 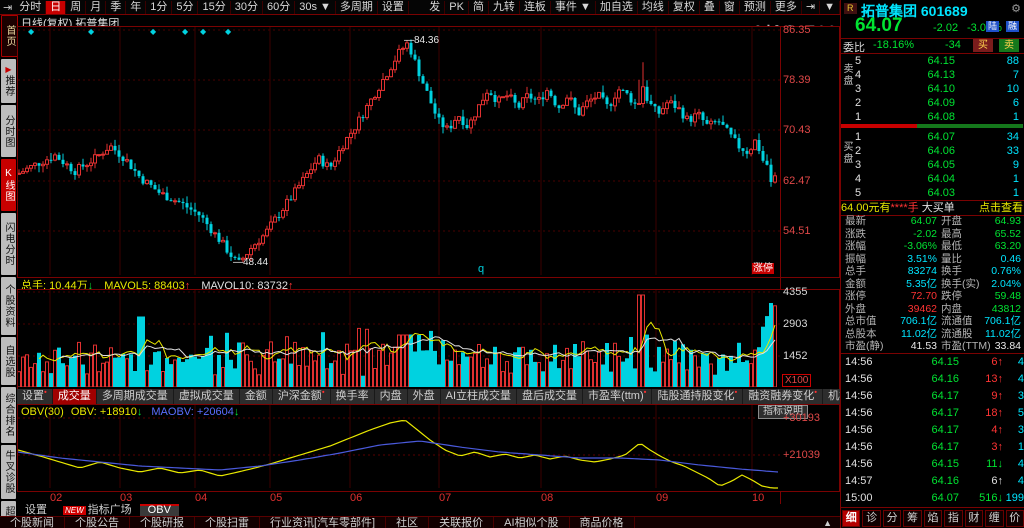 What do you see at coordinates (393, 7) in the screenshot?
I see `period-button-设置: 设置` at bounding box center [393, 7].